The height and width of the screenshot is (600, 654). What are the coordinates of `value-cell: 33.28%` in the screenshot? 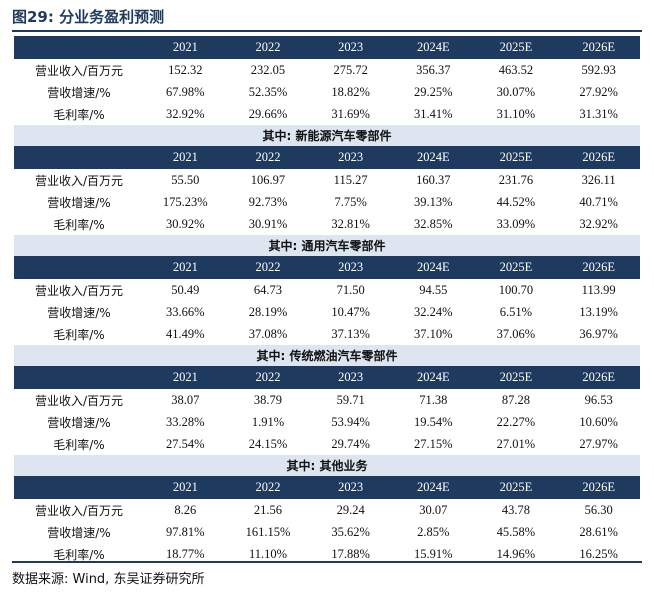 It's located at (185, 421).